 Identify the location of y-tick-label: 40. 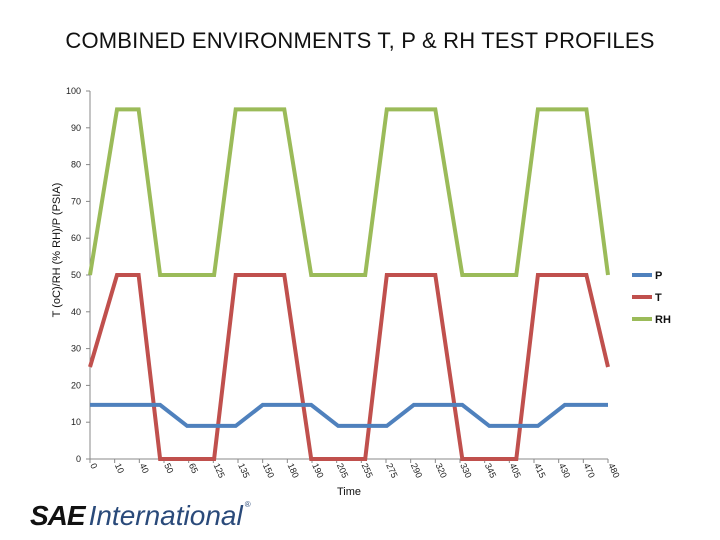
(76, 312).